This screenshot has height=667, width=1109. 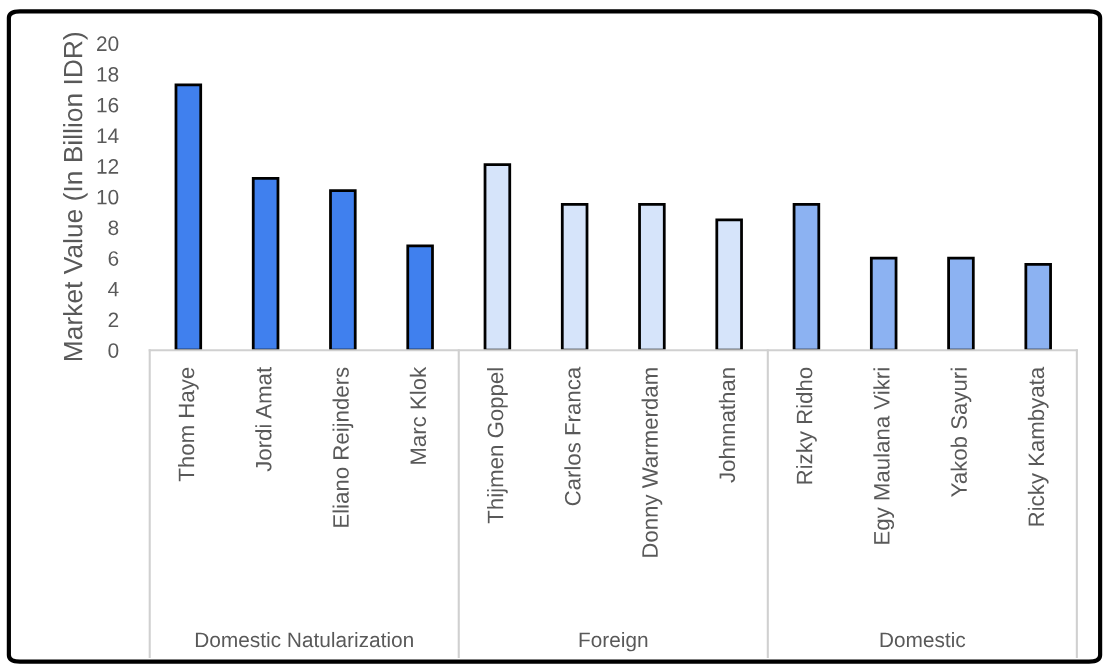 I want to click on y-tick-label: 14, so click(x=108, y=135).